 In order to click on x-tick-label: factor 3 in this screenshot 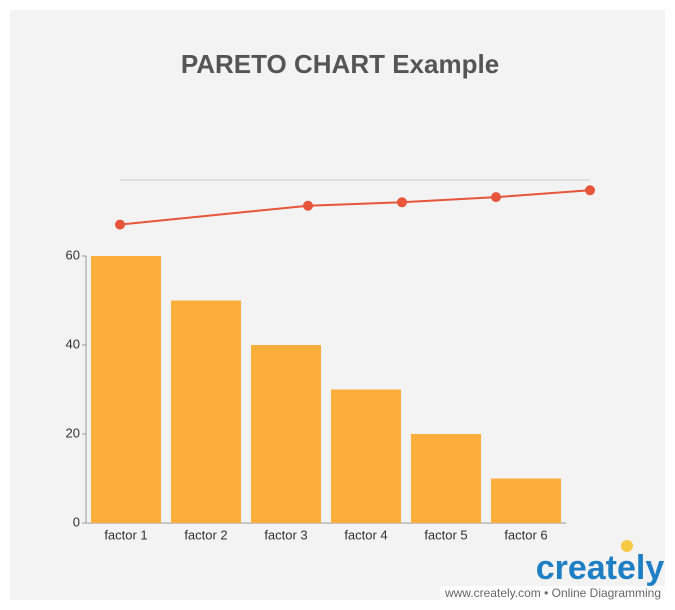, I will do `click(285, 534)`.